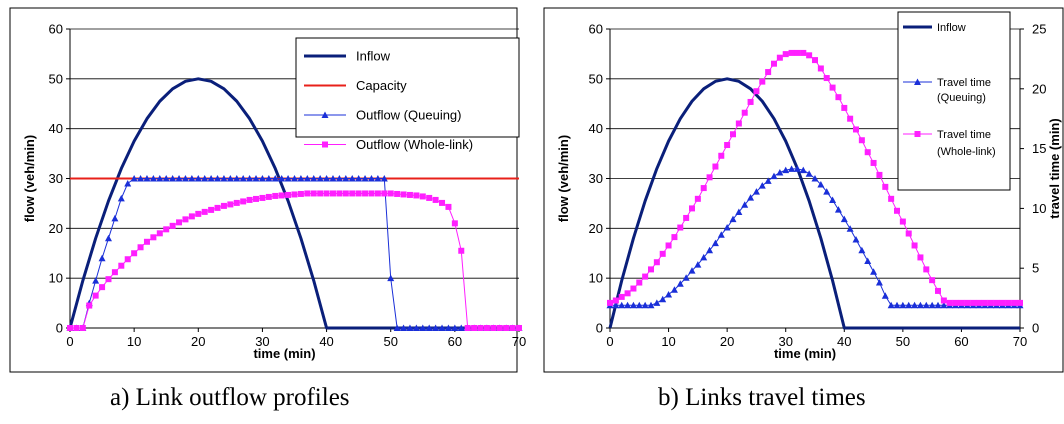 This screenshot has height=424, width=1064. I want to click on x-tick-label: 60, so click(961, 341).